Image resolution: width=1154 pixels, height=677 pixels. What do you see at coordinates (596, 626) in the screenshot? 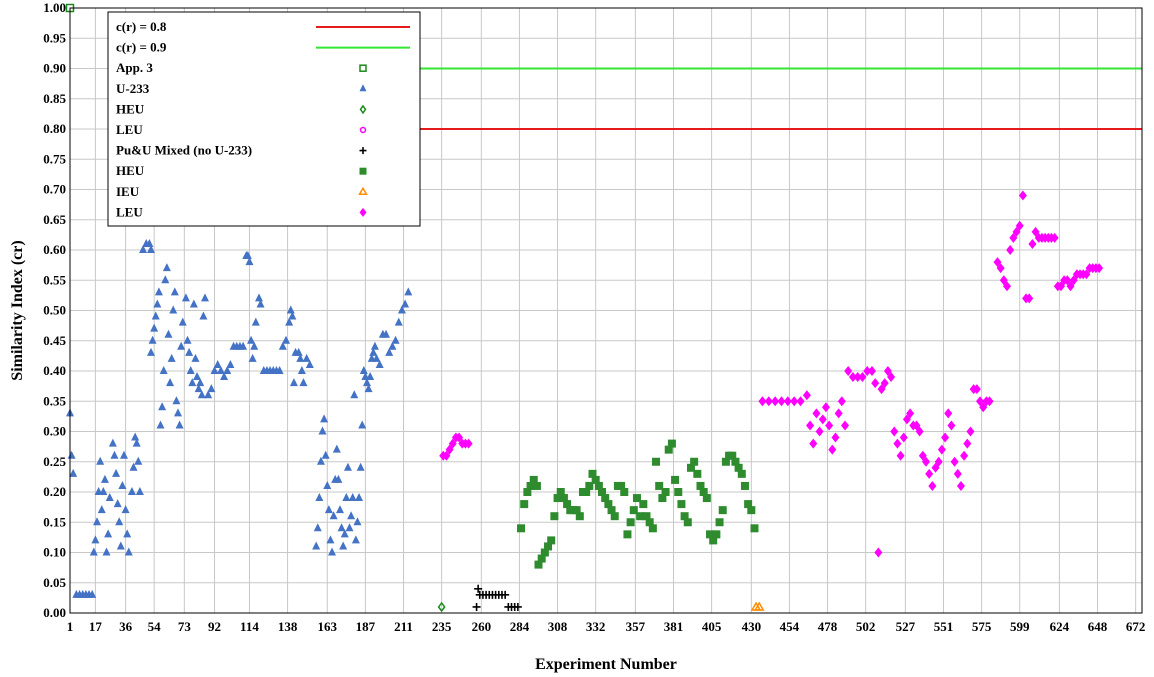
I see `x-tick-label: 332` at bounding box center [596, 626].